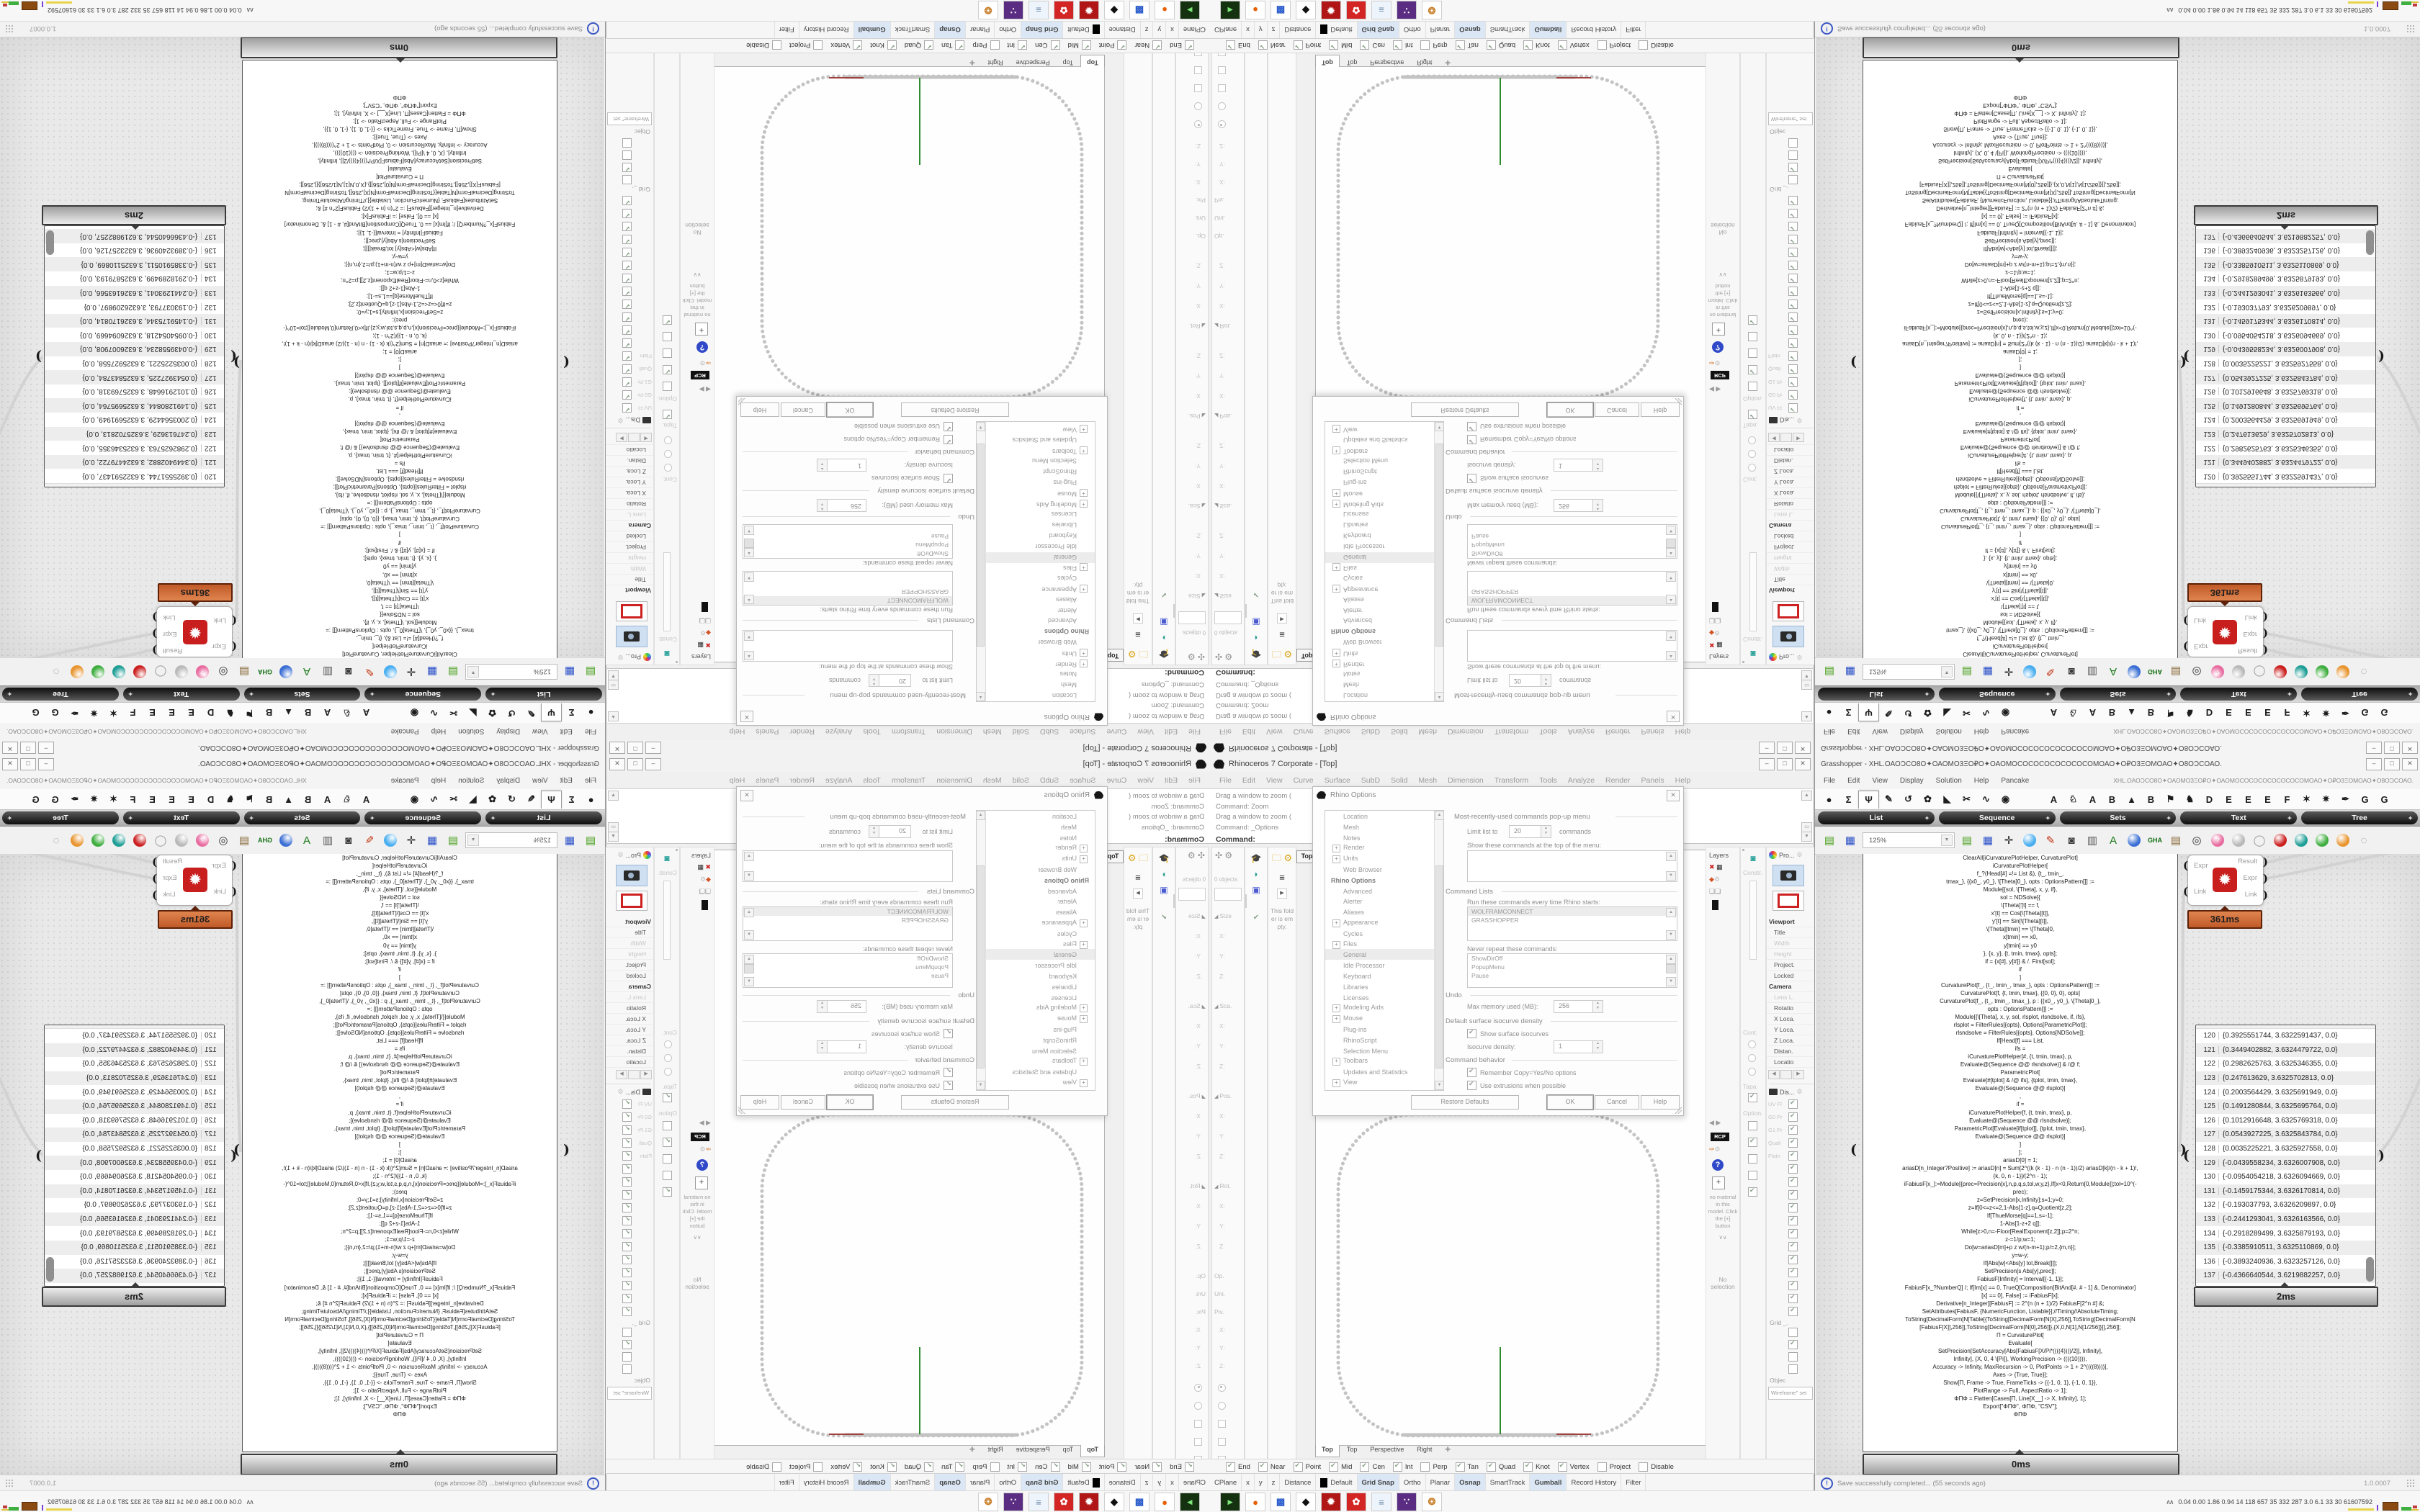  I want to click on category-tab-icon: ♞, so click(230, 798).